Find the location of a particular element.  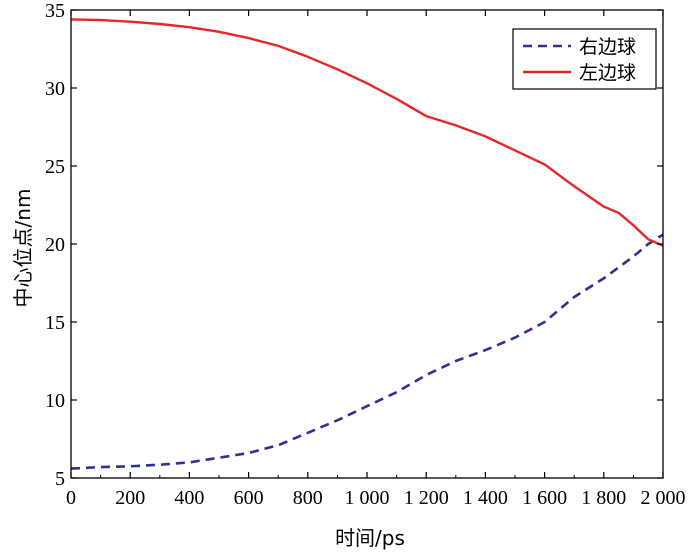

x-tick-label: 0 is located at coordinates (71, 498).